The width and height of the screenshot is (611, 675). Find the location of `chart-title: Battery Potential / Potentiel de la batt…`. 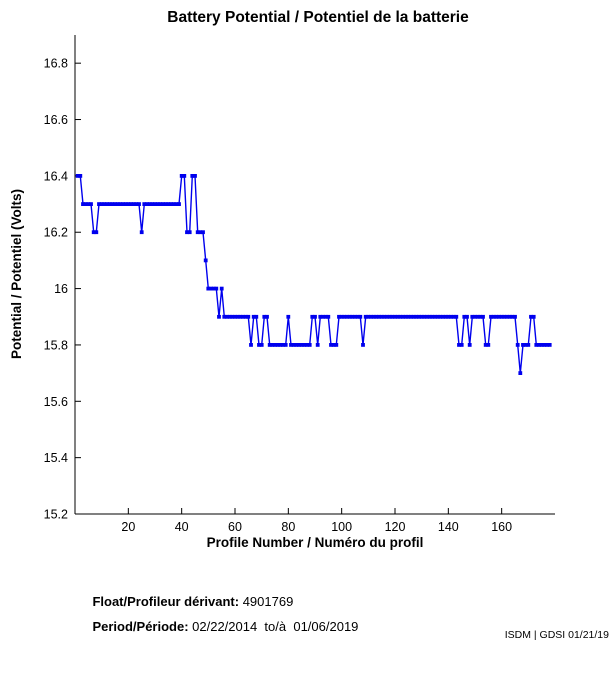

chart-title: Battery Potential / Potentiel de la batt… is located at coordinates (318, 17).